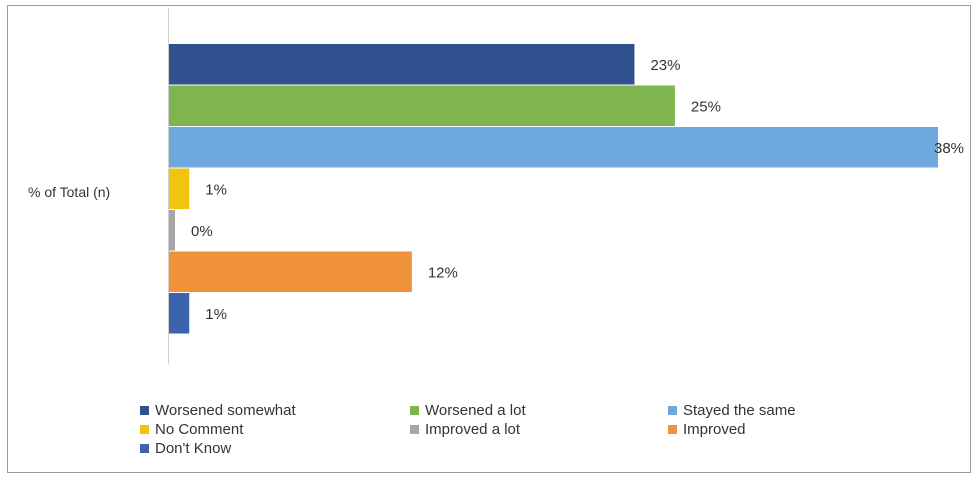 This screenshot has height=482, width=977. Describe the element at coordinates (69, 192) in the screenshot. I see `category-label: % of Total (n)` at that location.